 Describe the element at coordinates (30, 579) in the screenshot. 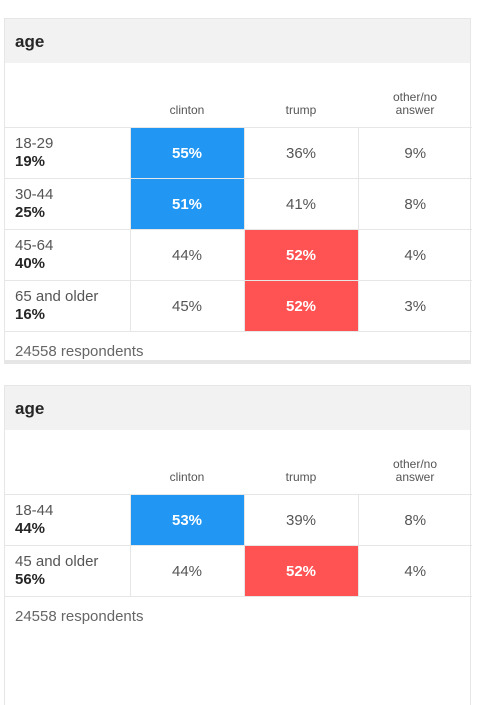

I see `group-share: 56%` at that location.